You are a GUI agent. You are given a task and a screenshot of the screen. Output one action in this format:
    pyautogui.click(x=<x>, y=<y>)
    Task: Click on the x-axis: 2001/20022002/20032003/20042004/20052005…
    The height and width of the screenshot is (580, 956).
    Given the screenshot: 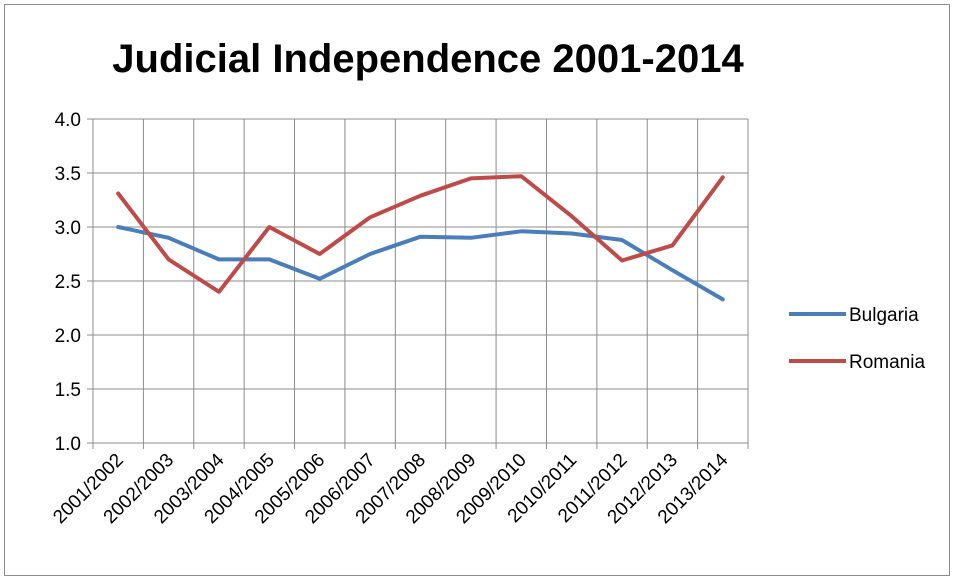 What is the action you would take?
    pyautogui.click(x=390, y=488)
    